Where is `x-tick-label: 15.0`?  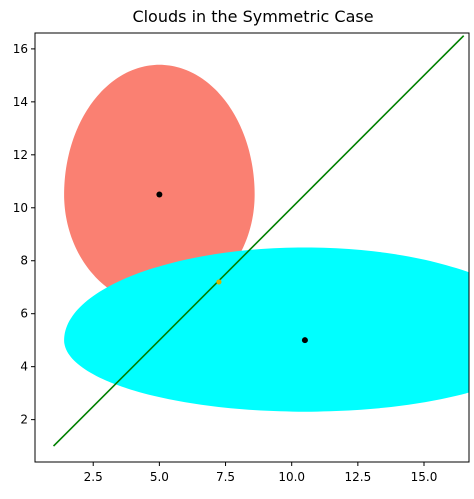 x-tick-label: 15.0 is located at coordinates (424, 477).